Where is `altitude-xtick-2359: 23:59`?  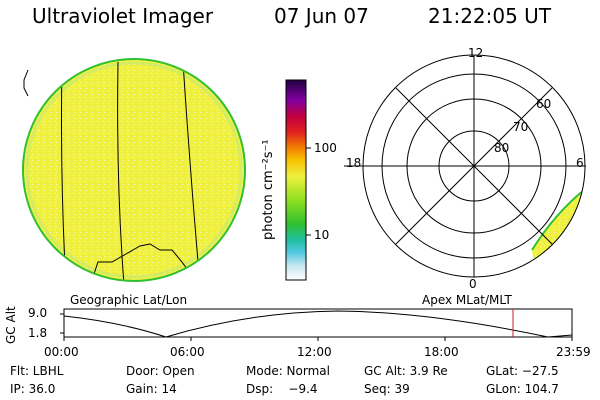 altitude-xtick-2359: 23:59 is located at coordinates (573, 352).